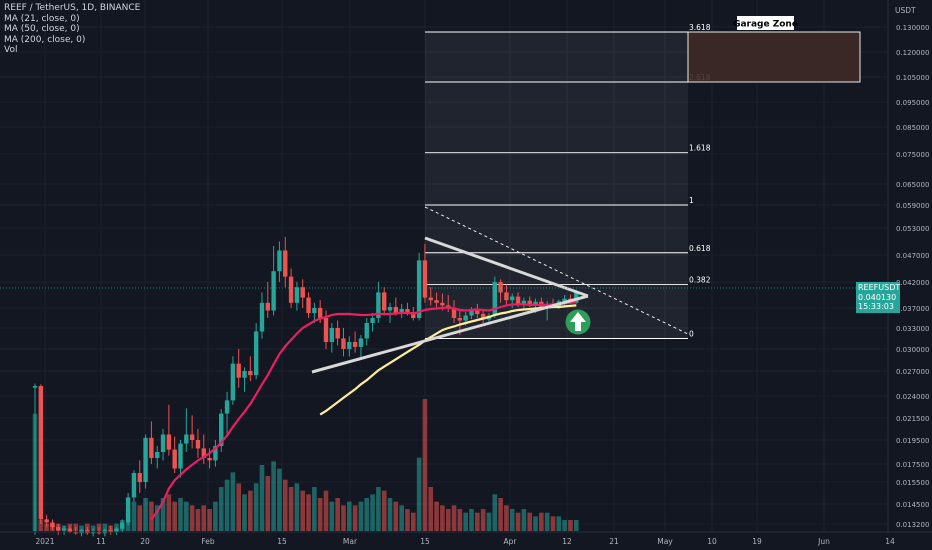 The width and height of the screenshot is (932, 550). I want to click on price-axis-bg, so click(910, 275).